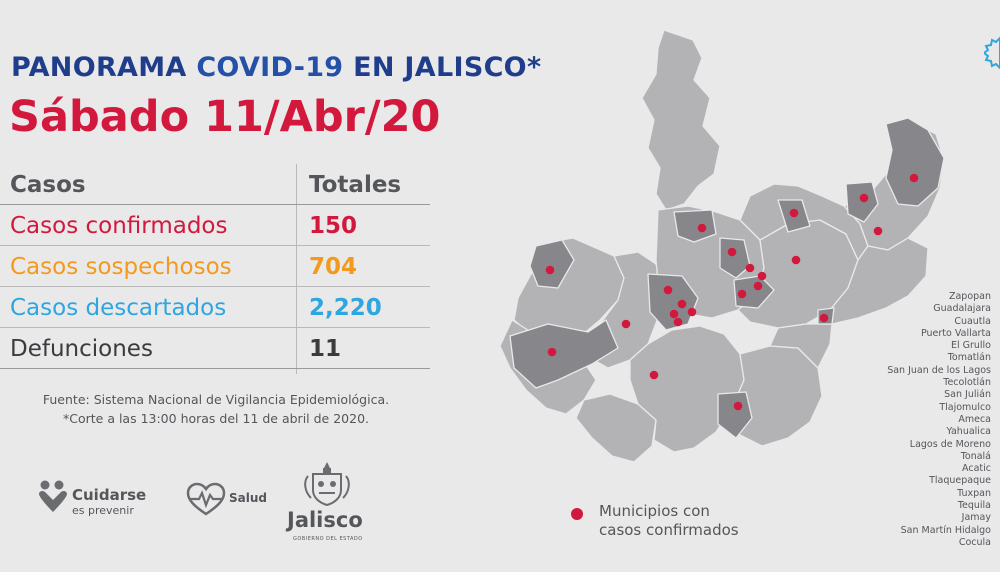  I want to click on legend-text: Municipios con casos confirmados, so click(669, 521).